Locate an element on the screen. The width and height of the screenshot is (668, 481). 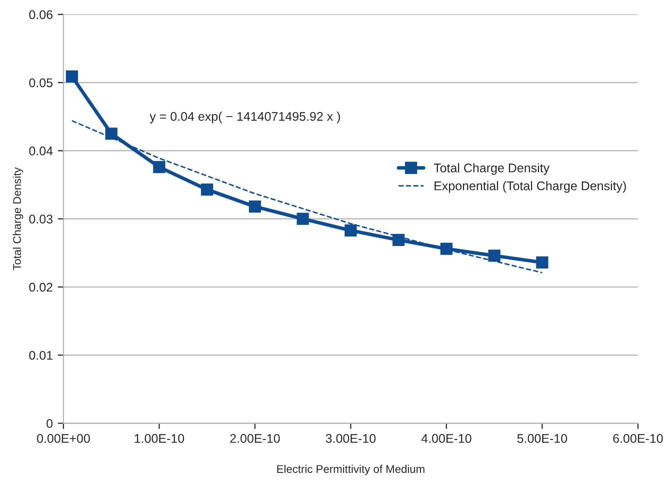
x-tick-label: 3.00E-10 is located at coordinates (351, 438).